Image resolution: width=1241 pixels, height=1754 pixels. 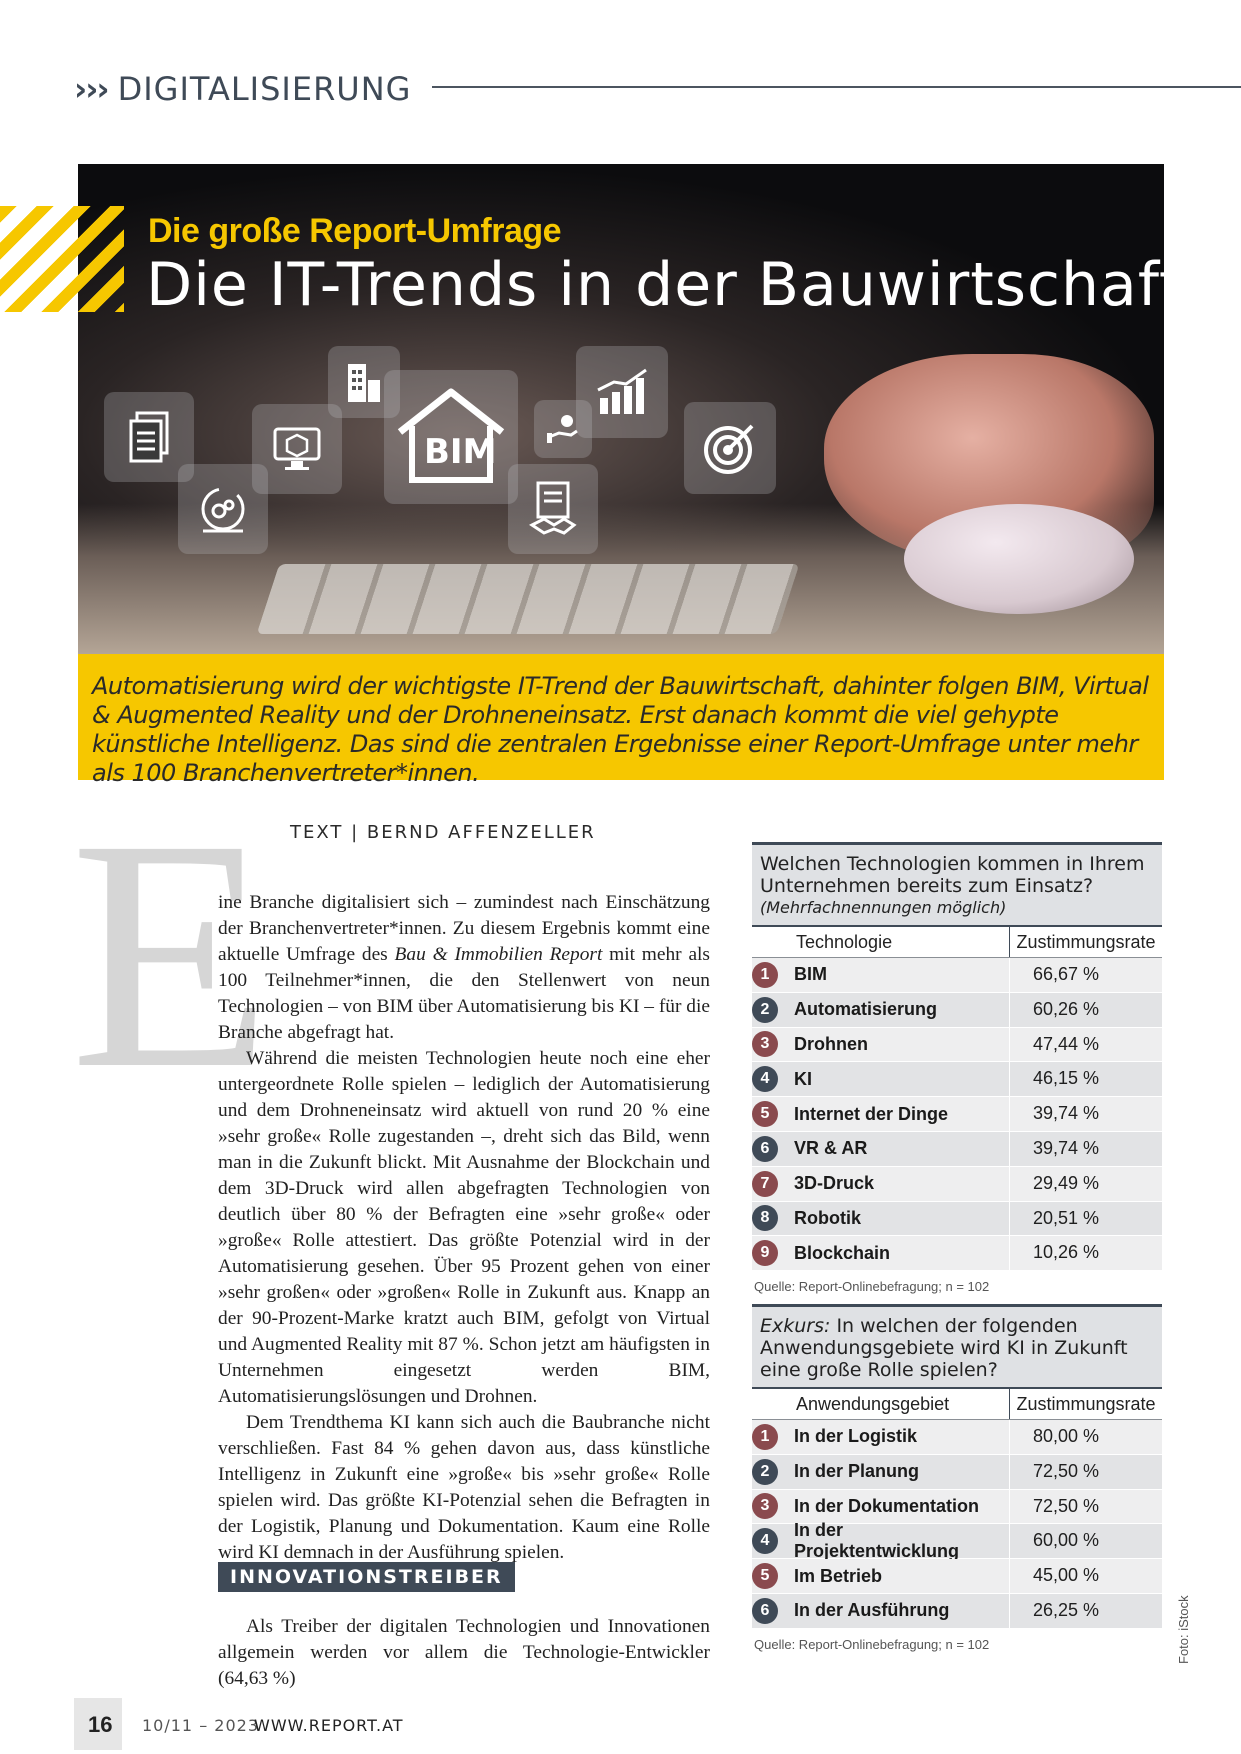 I want to click on column-header: Technologie, so click(x=881, y=942).